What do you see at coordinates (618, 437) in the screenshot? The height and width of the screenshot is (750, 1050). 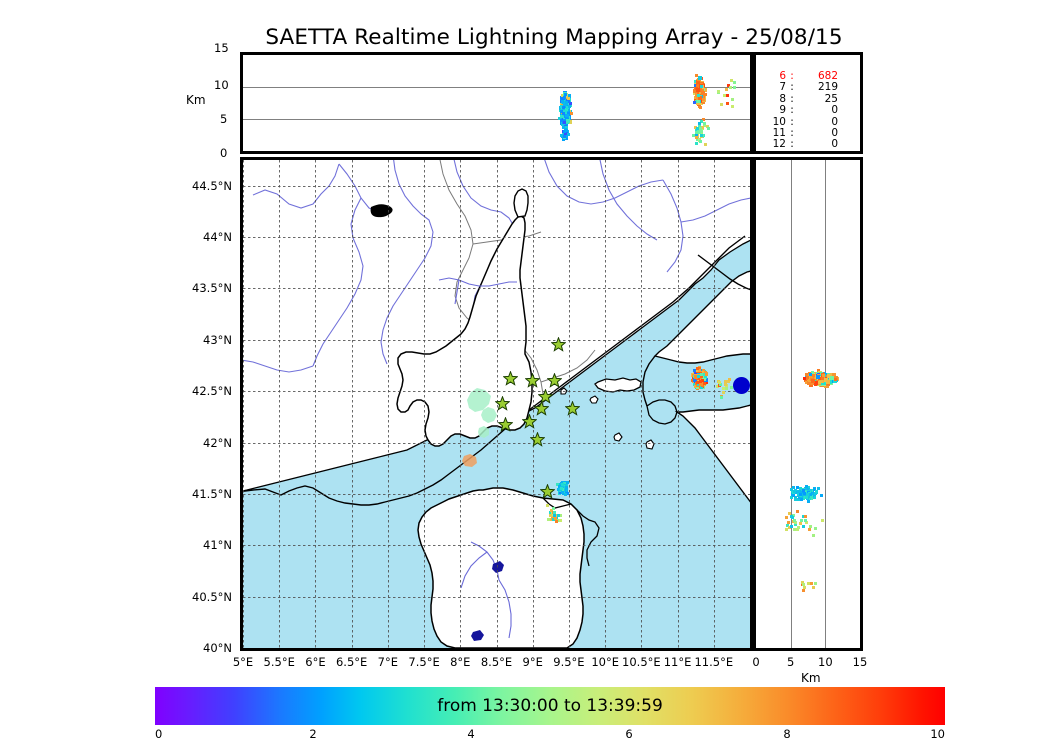 I see `small-island-b` at bounding box center [618, 437].